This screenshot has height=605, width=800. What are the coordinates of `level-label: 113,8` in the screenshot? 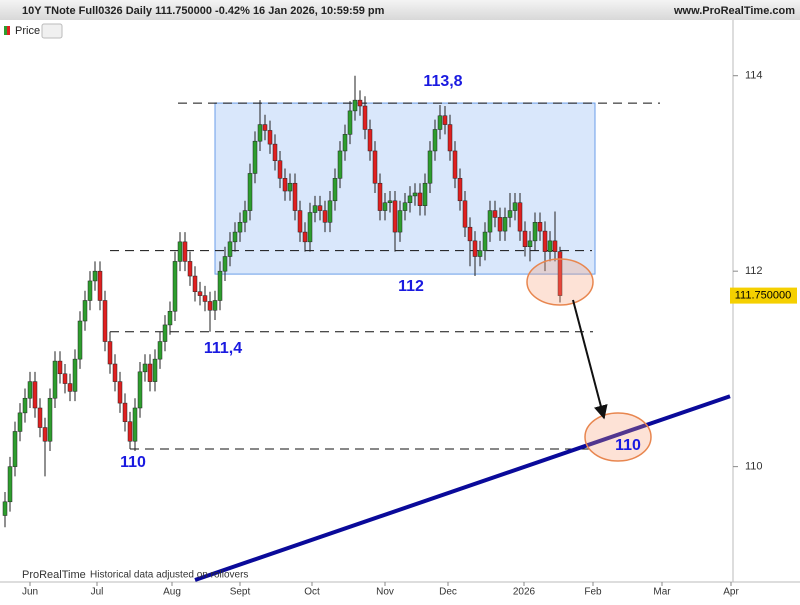 It's located at (442, 81).